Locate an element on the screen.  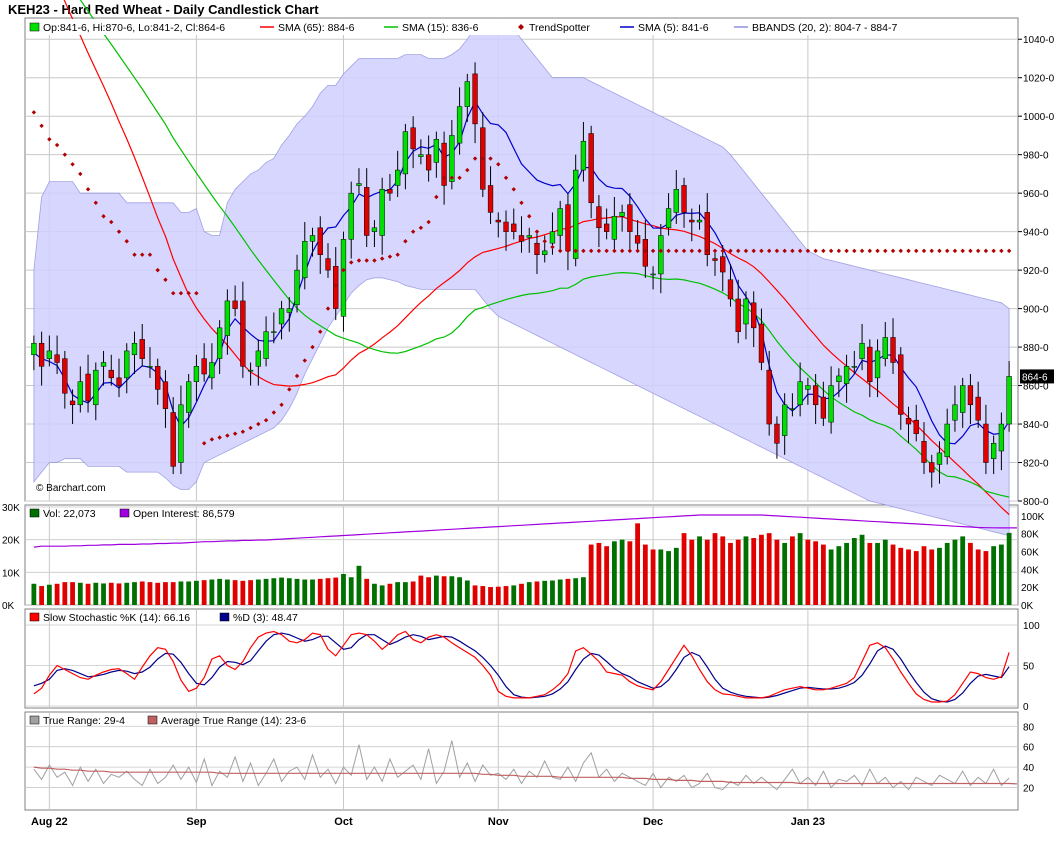
stochastic-lines is located at coordinates (521, 666).